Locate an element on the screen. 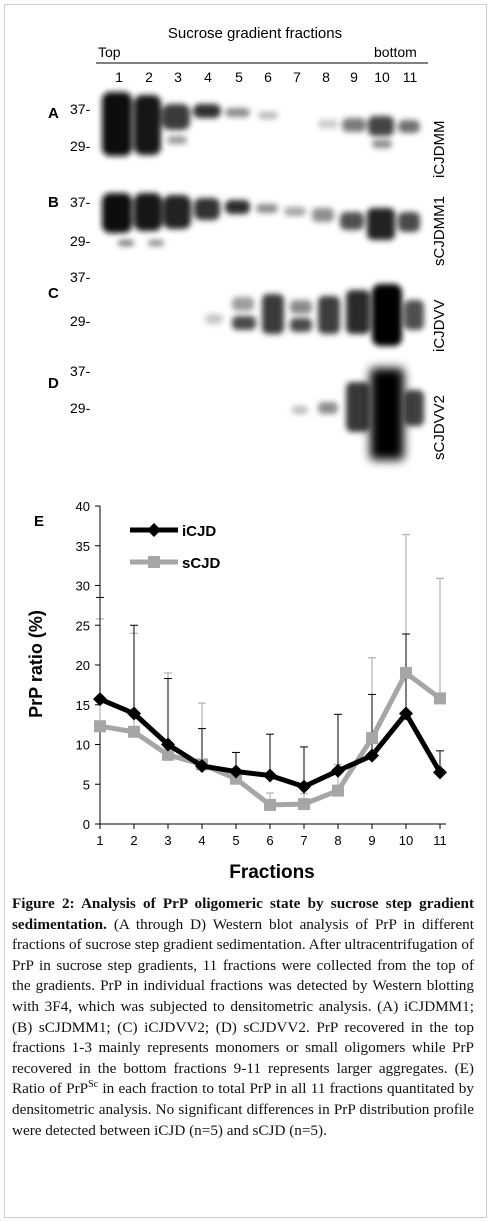 This screenshot has height=1222, width=491. y-tick-label-5: 5 is located at coordinates (86, 784).